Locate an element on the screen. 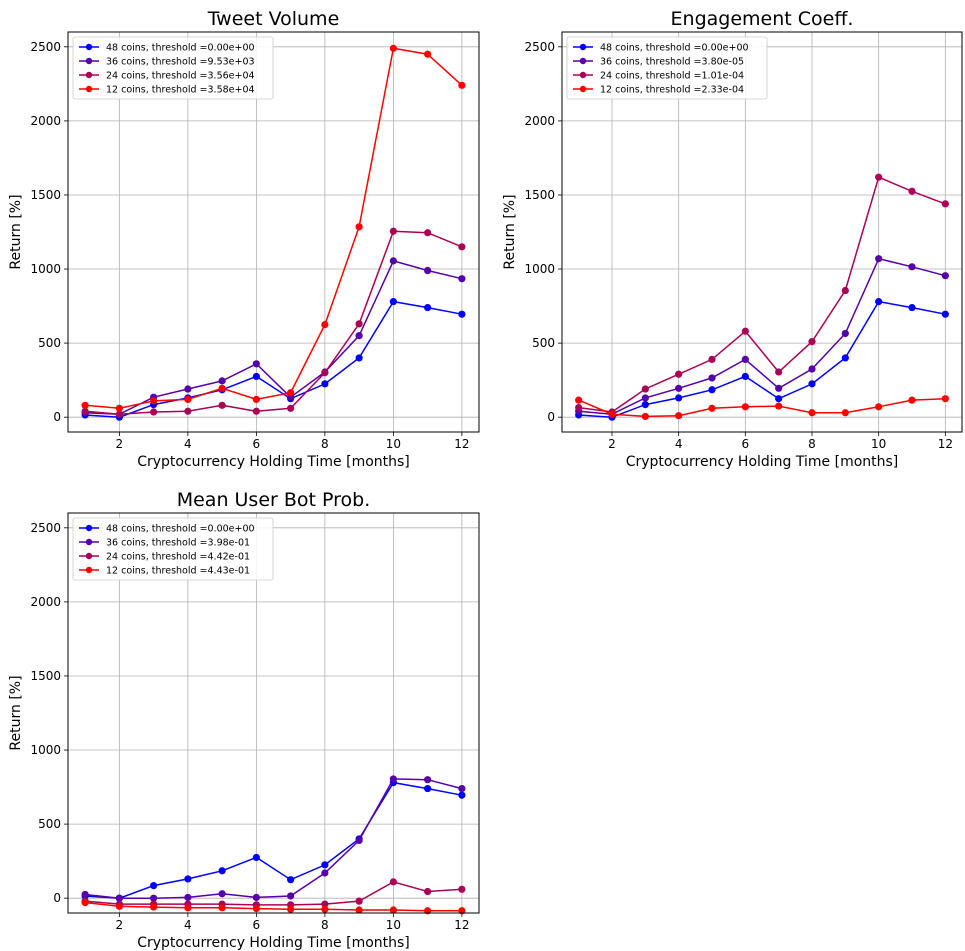 This screenshot has height=951, width=965. x-tick-label: 4 is located at coordinates (188, 925).